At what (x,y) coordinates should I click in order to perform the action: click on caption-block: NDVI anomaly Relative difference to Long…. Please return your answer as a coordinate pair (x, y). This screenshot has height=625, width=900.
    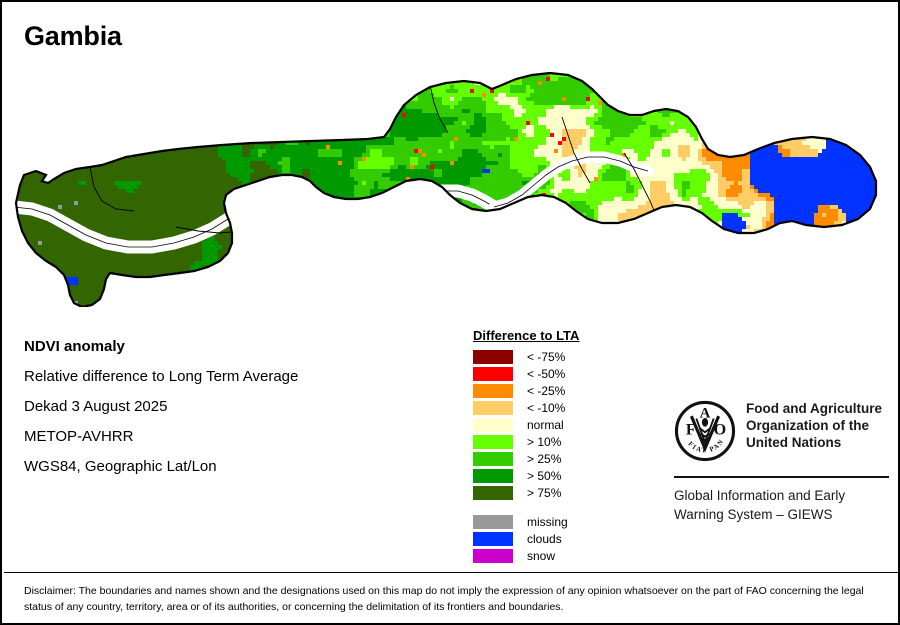
    Looking at the image, I should click on (234, 407).